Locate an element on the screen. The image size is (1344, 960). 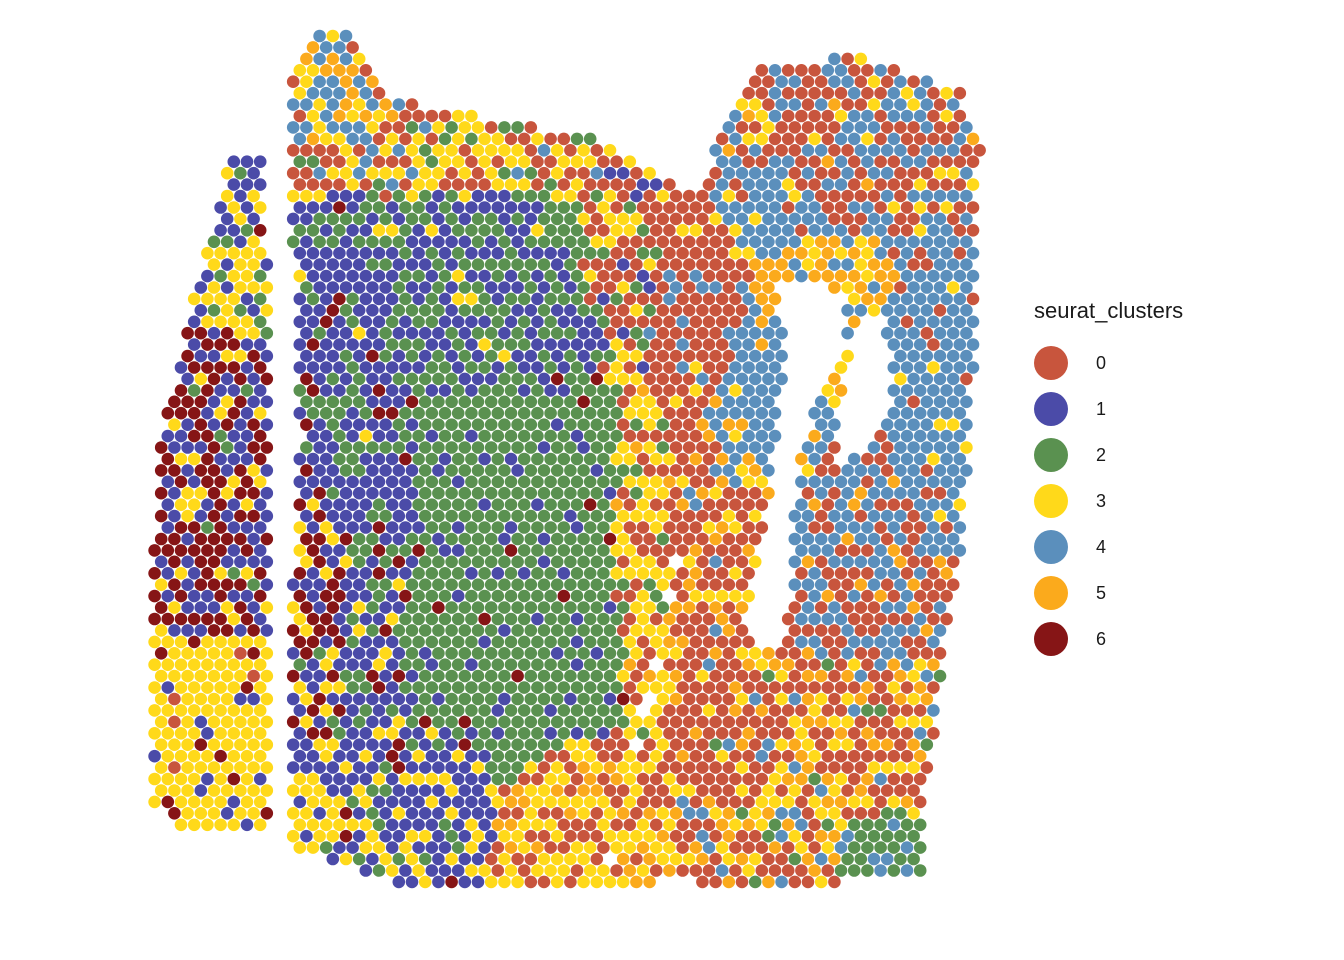
legend-title: seurat_clusters is located at coordinates (1109, 310).